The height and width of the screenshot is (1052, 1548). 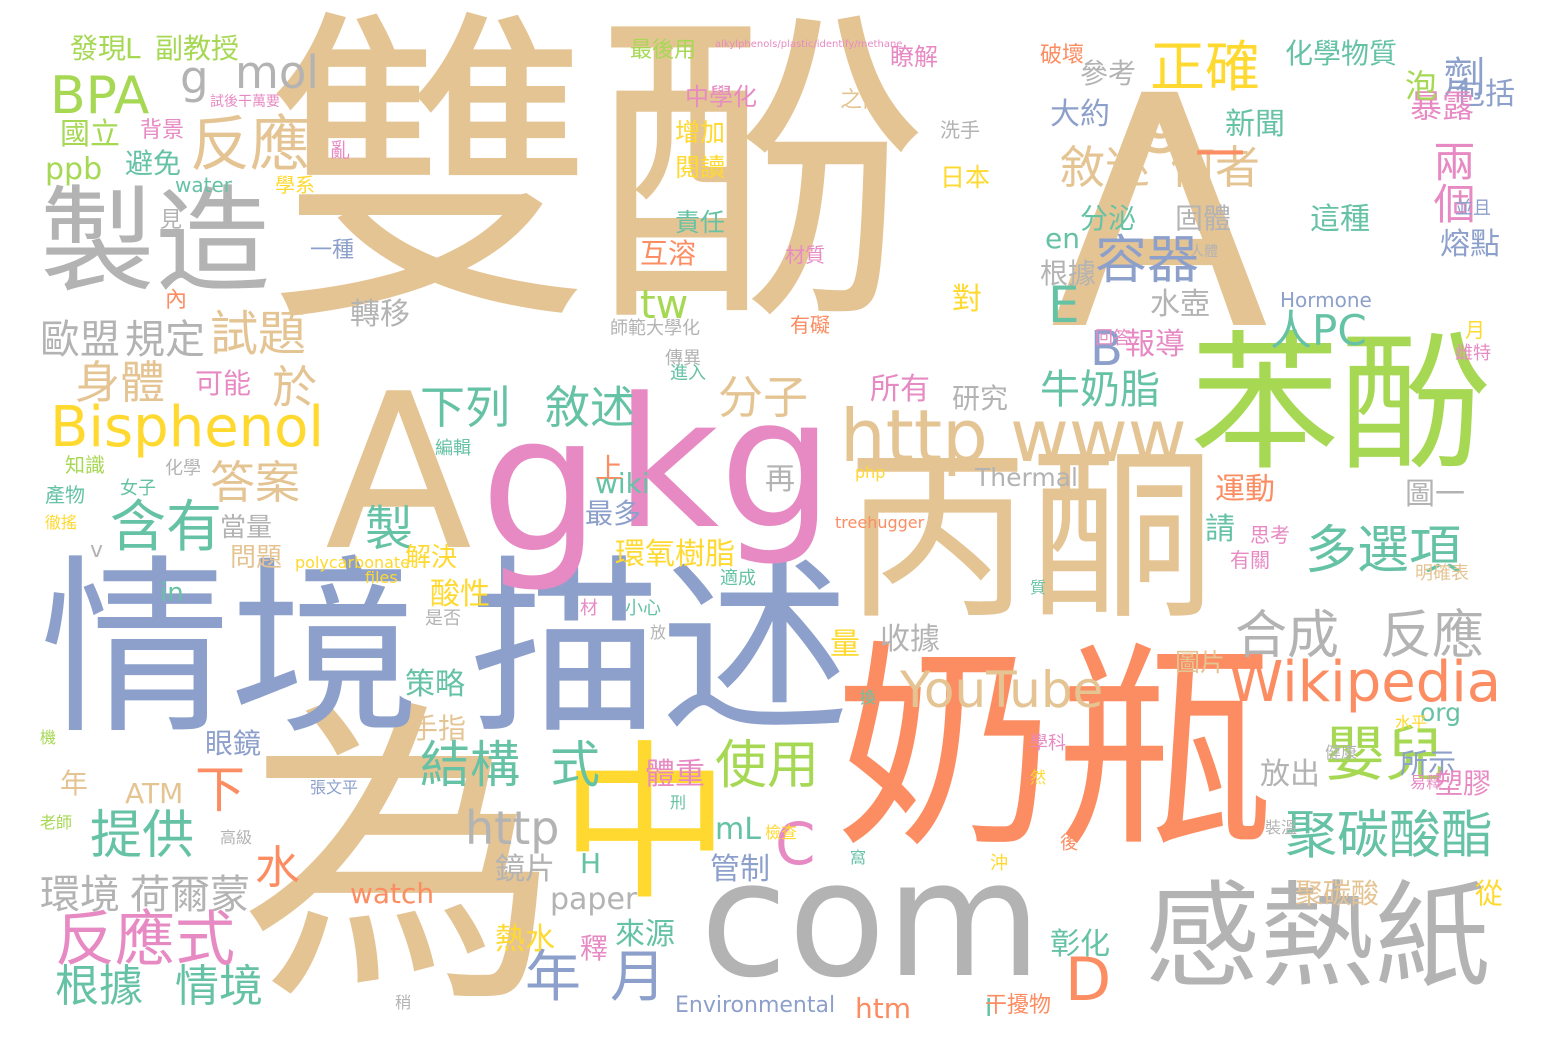 What do you see at coordinates (1281, 827) in the screenshot?
I see `word-cjk-197: 裝溫` at bounding box center [1281, 827].